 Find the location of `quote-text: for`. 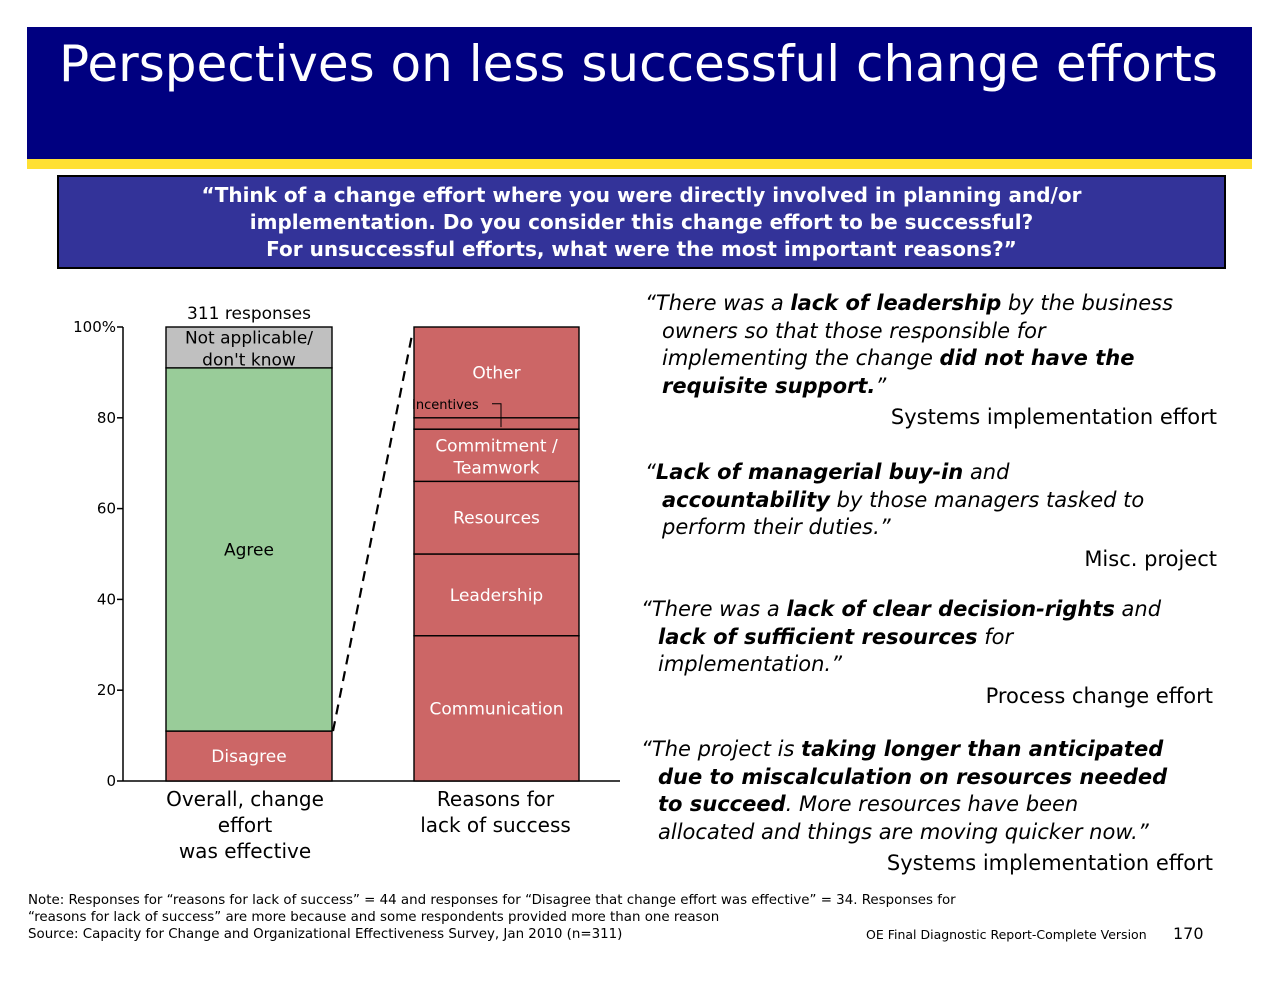

quote-text: for is located at coordinates (995, 636).